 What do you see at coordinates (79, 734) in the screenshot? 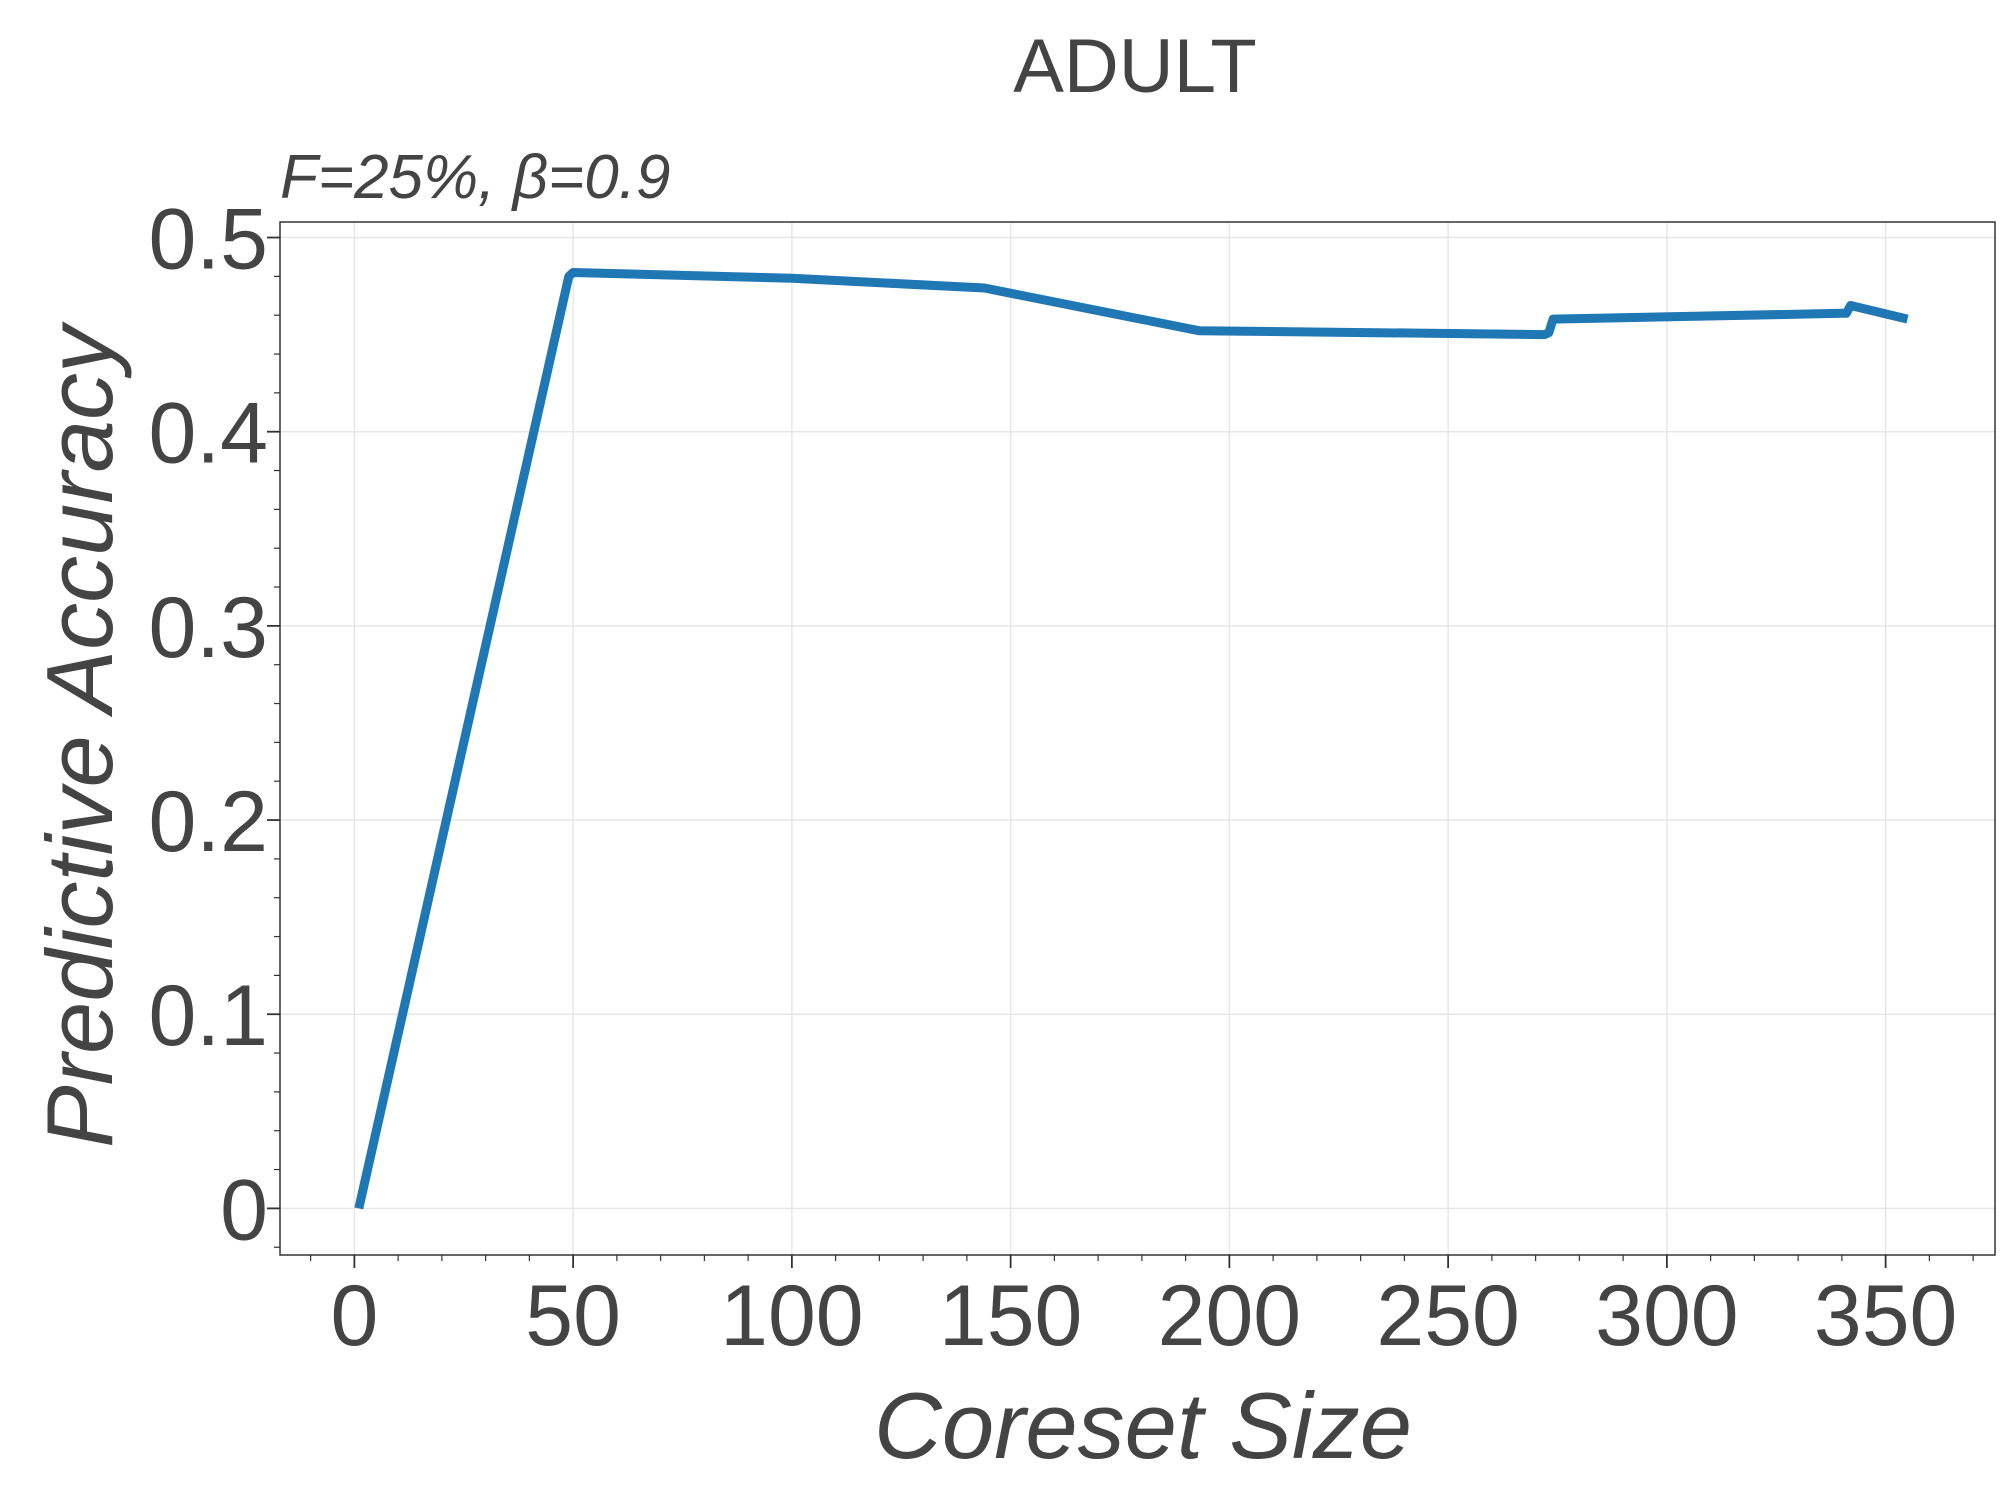
I see `y-axis-label: Predictive Accuracy` at bounding box center [79, 734].